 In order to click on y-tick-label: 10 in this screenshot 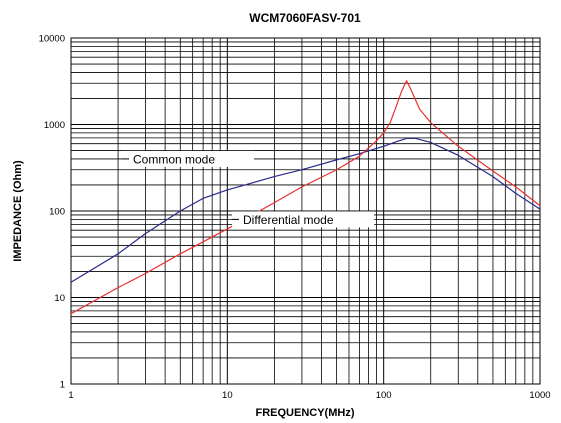, I will do `click(59, 298)`.